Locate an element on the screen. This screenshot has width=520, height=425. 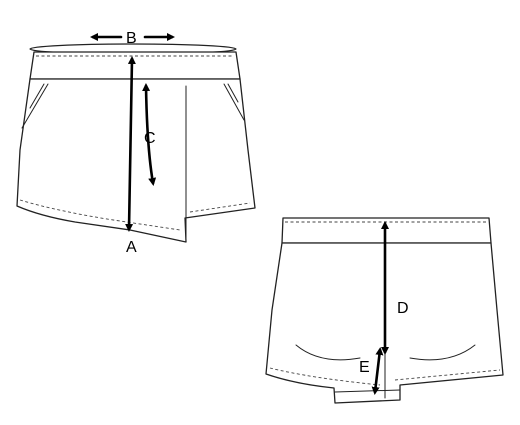
measure-d: D is located at coordinates (395, 288).